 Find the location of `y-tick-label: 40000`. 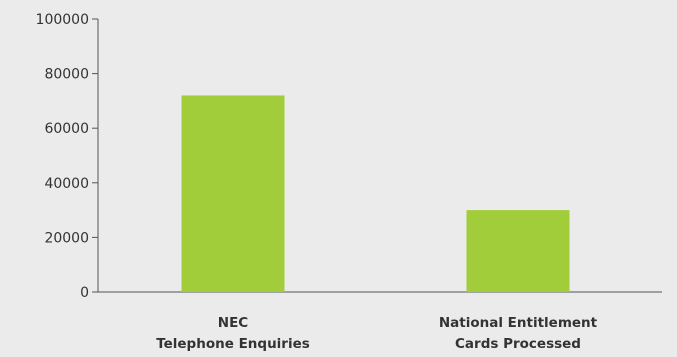

y-tick-label: 40000 is located at coordinates (66, 184).